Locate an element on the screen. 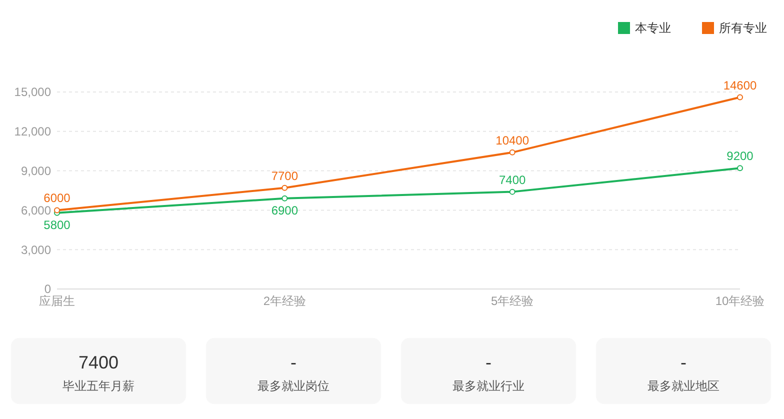 The image size is (784, 419). y-tick-label: 9,000 is located at coordinates (36, 171).